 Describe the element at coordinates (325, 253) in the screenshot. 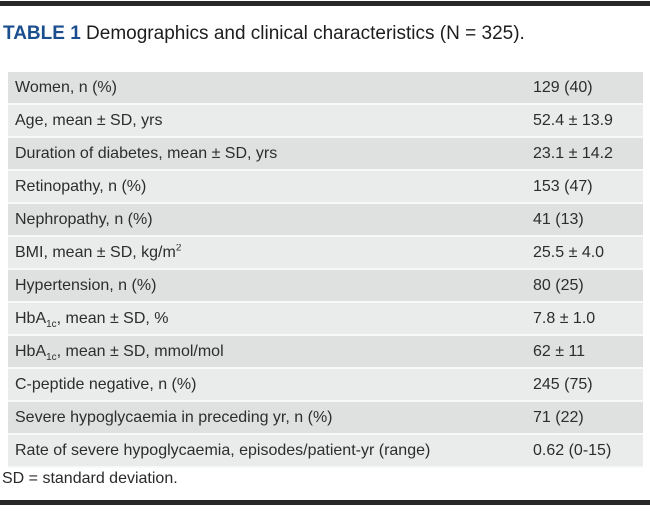

I see `table-row: BMI, mean ± SD, kg/m2 25.5 ± 4.0` at that location.